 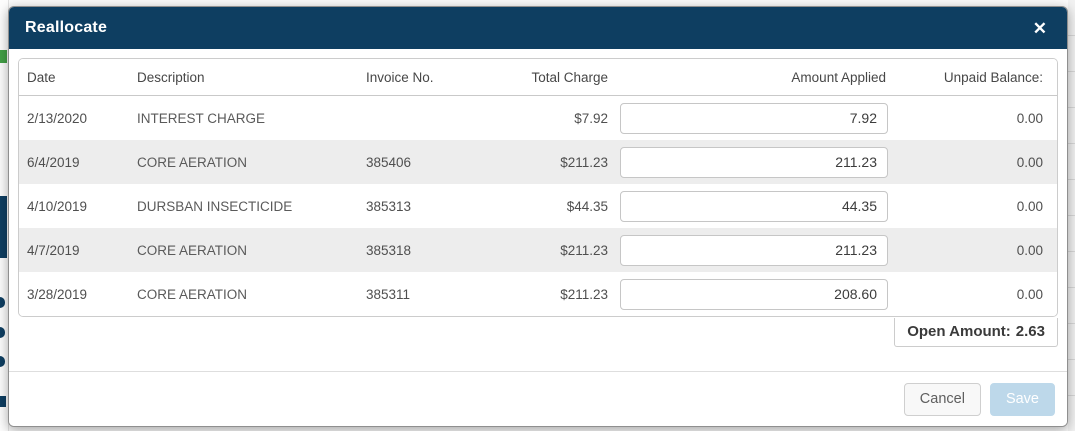 What do you see at coordinates (389, 162) in the screenshot?
I see `cell-invoice-no: 385406` at bounding box center [389, 162].